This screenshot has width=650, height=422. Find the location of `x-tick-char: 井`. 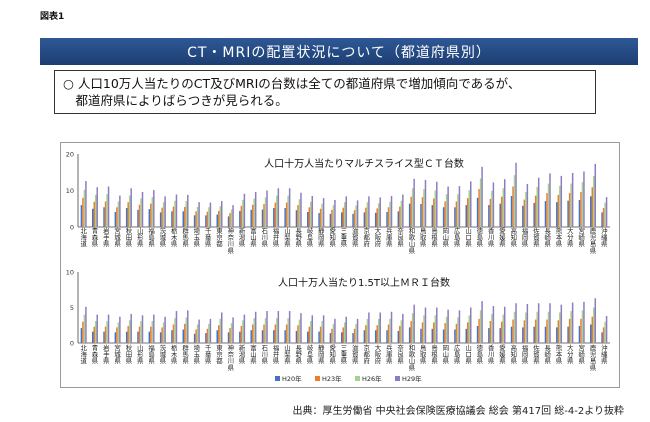

x-tick-char: 井 is located at coordinates (276, 354).